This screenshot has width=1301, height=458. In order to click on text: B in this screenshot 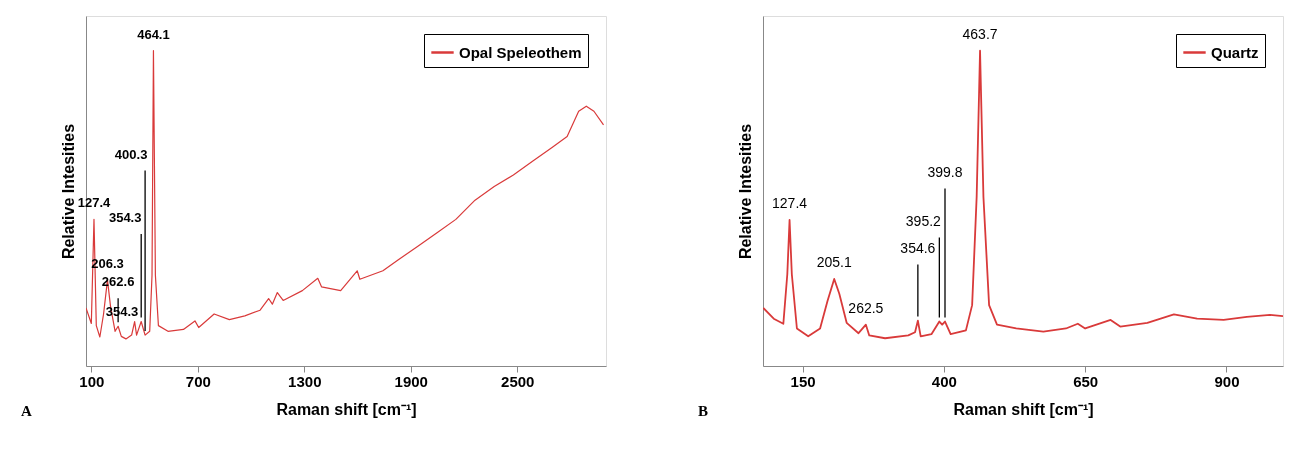, I will do `click(703, 411)`.